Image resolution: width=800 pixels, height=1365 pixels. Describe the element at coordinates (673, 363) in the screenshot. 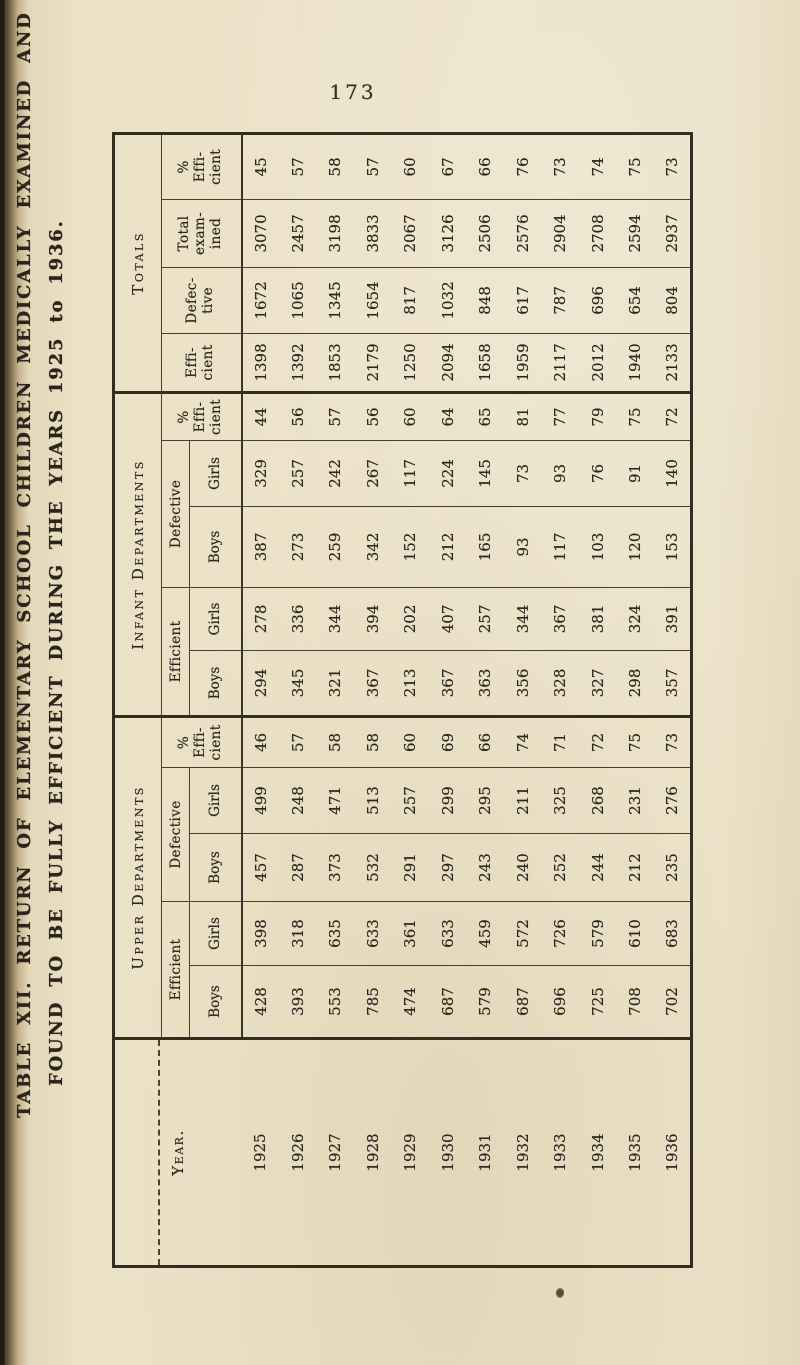

I see `data-cell-total_efficient: 2133` at that location.